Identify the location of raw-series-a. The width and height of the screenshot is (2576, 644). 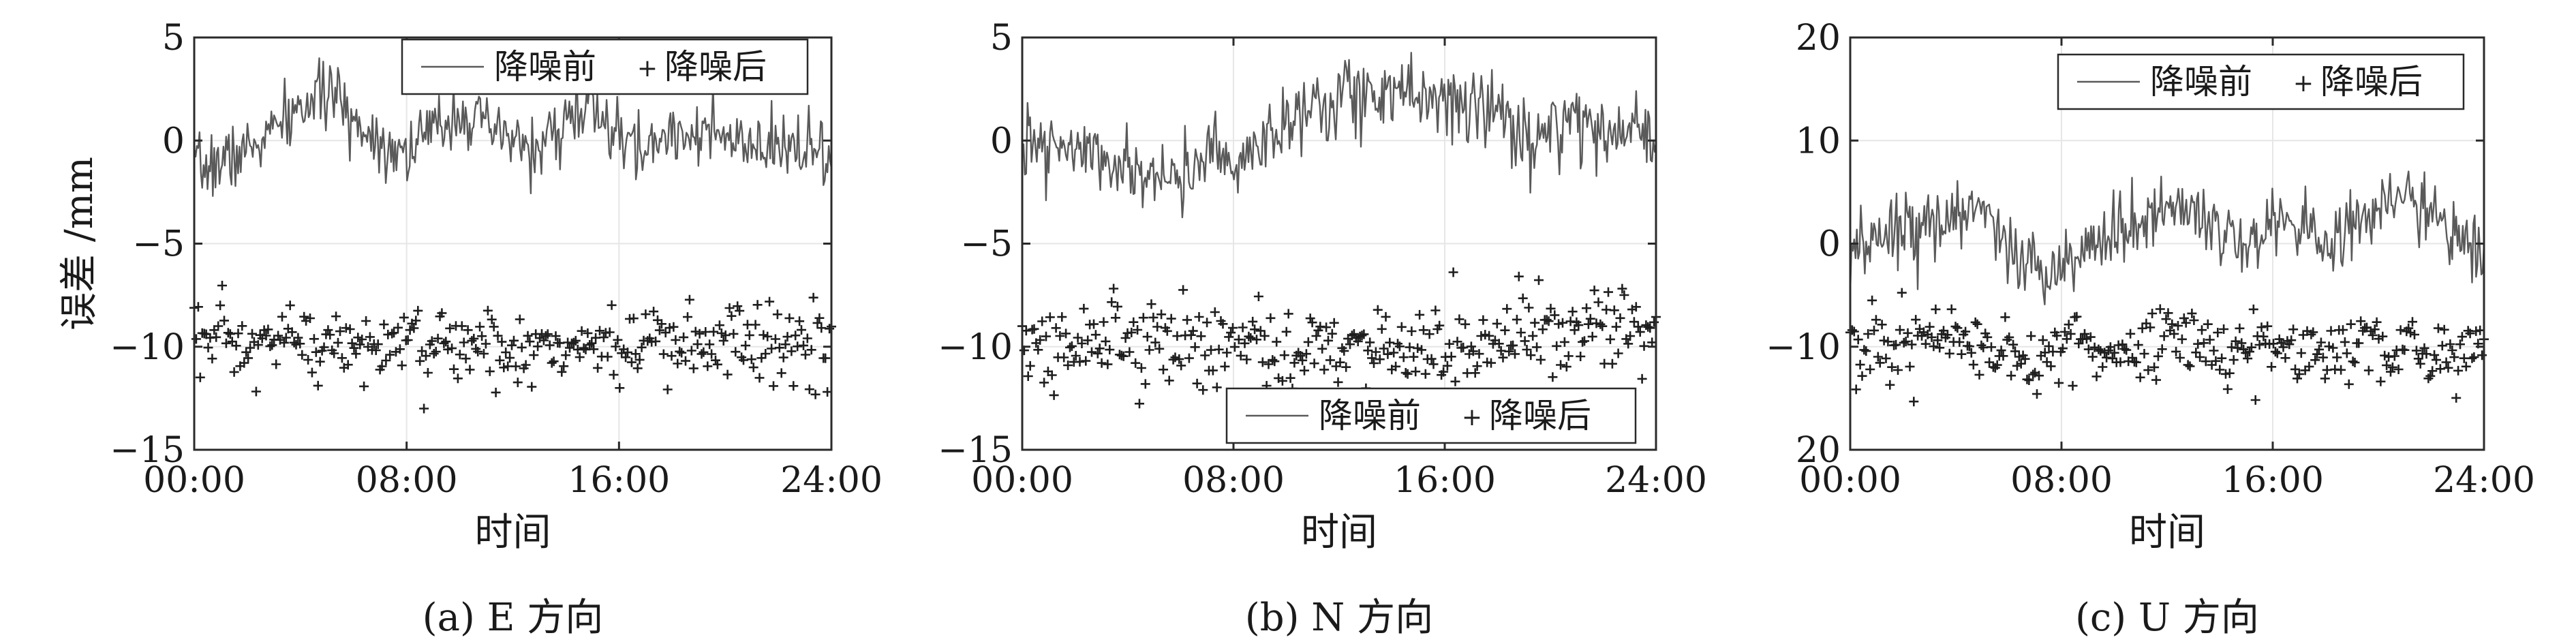
(513, 127).